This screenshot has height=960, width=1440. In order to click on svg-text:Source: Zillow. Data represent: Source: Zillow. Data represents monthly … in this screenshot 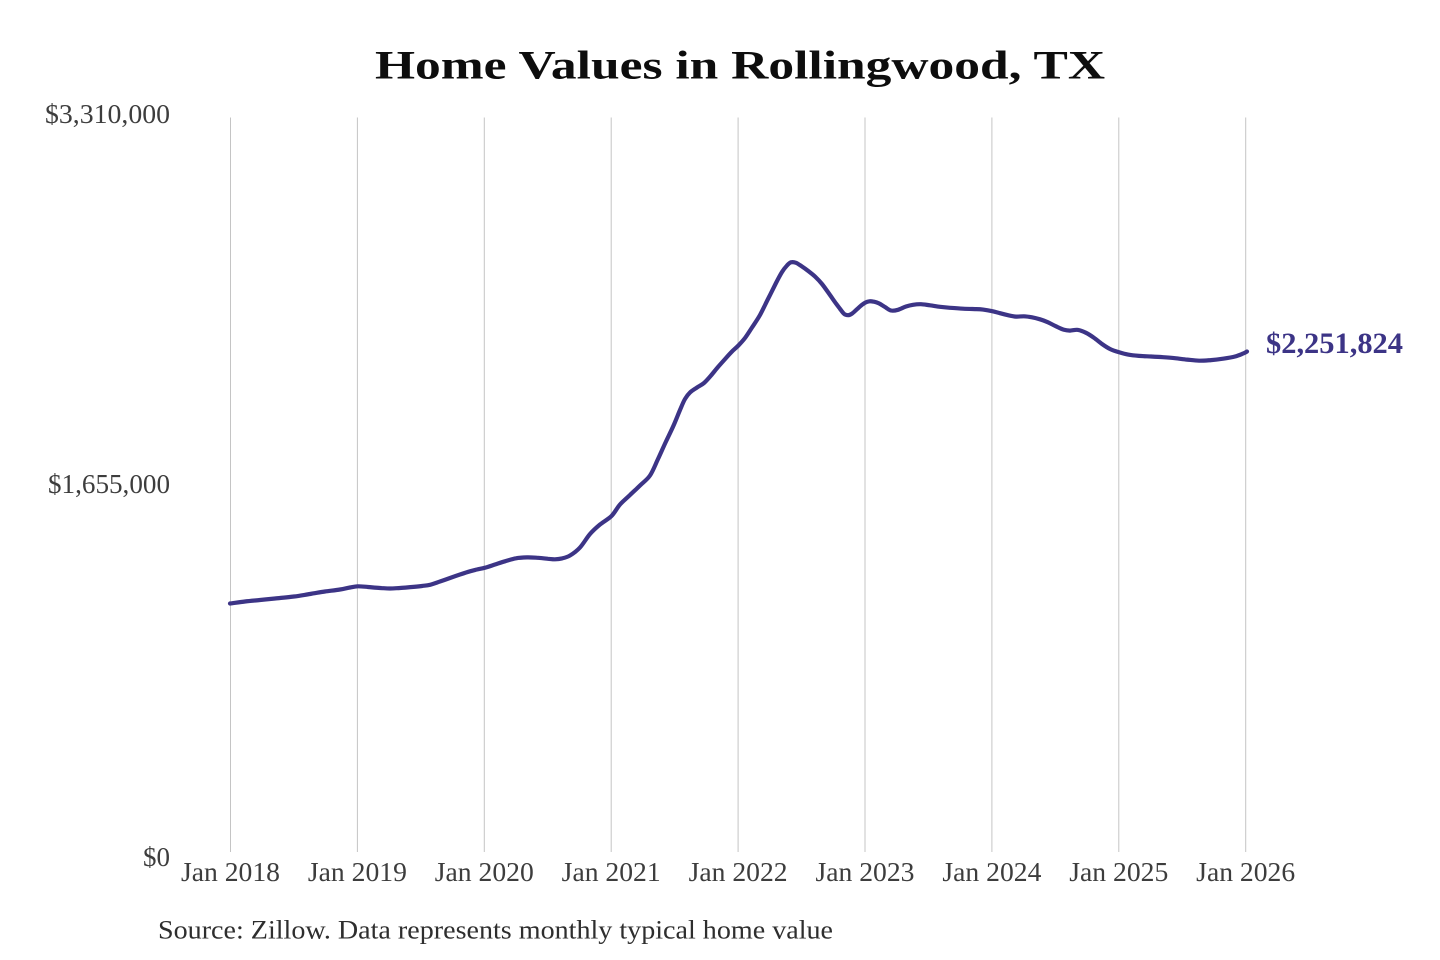, I will do `click(495, 930)`.